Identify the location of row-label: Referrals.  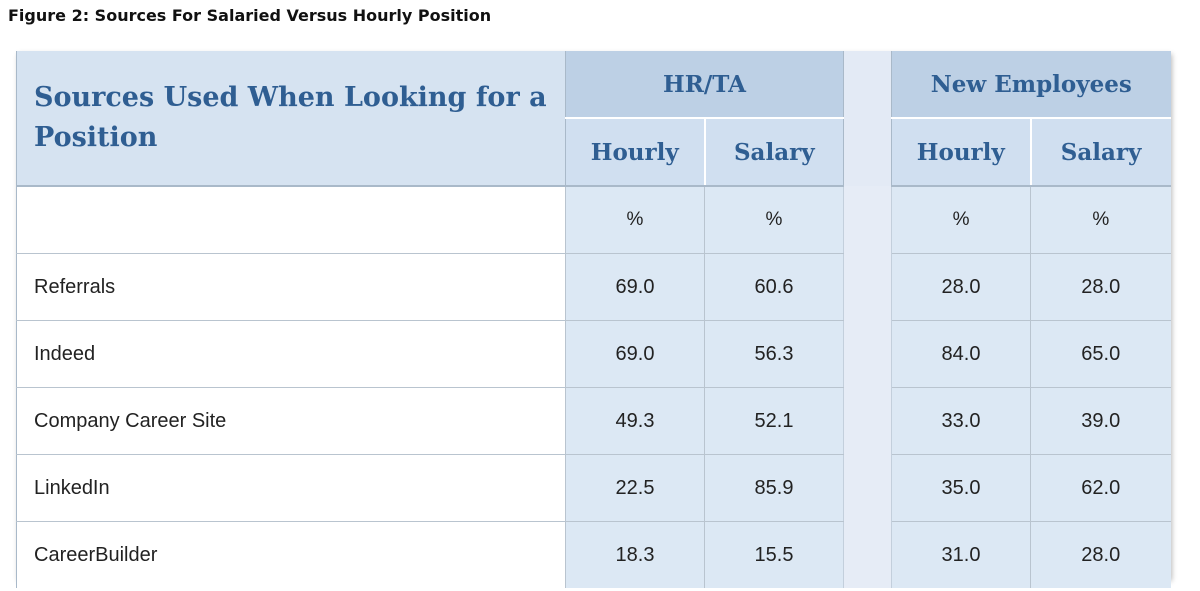
(291, 287).